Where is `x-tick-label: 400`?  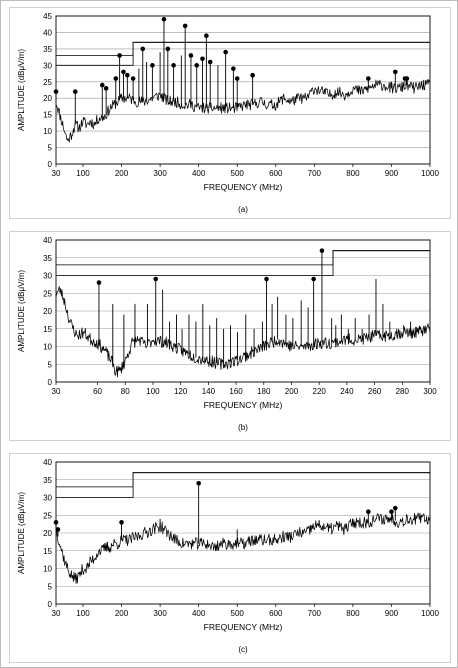 x-tick-label: 400 is located at coordinates (199, 613).